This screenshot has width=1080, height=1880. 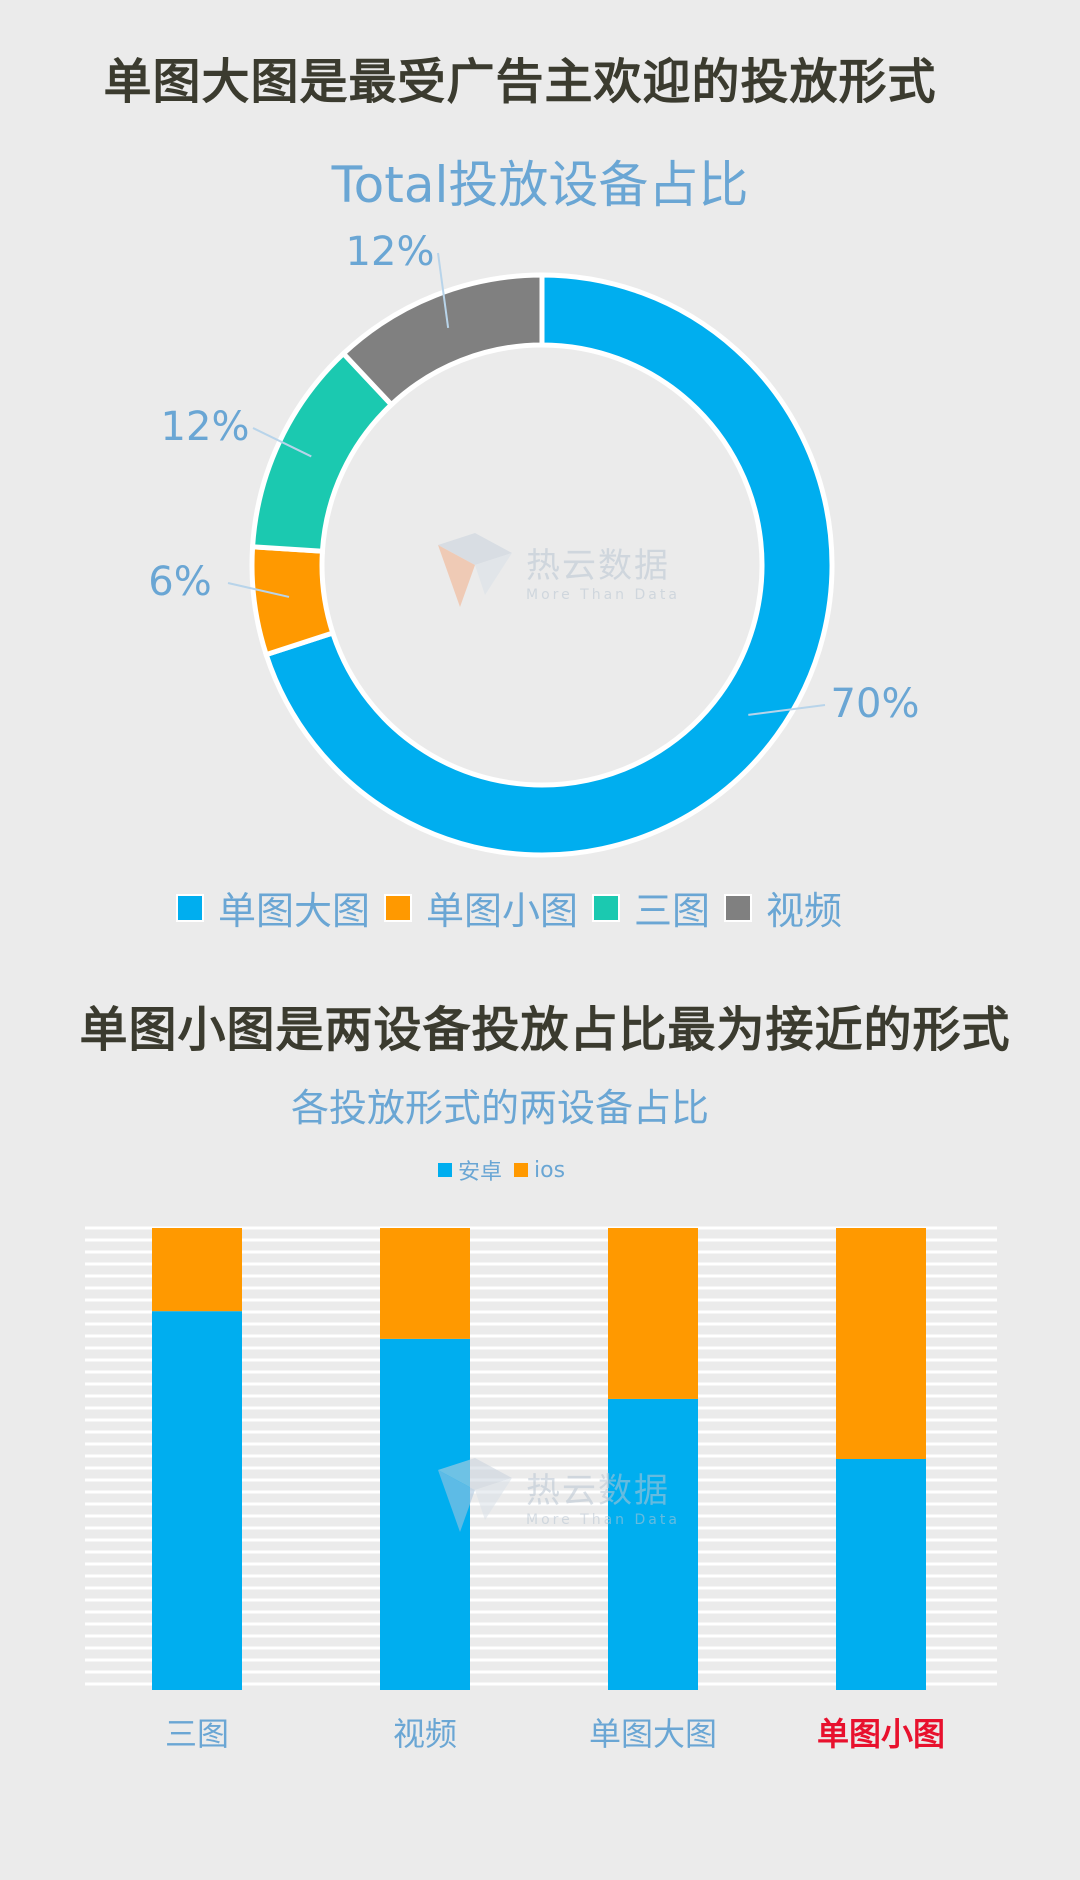 I want to click on watermark-top: 热云数据 More Than Data, so click(x=555, y=570).